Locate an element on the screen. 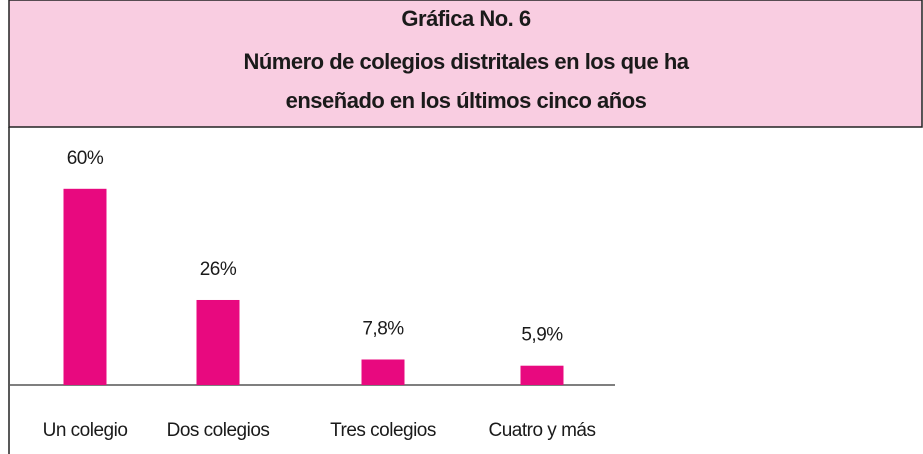  chart-title: Gráfica No. 6 is located at coordinates (465, 18).